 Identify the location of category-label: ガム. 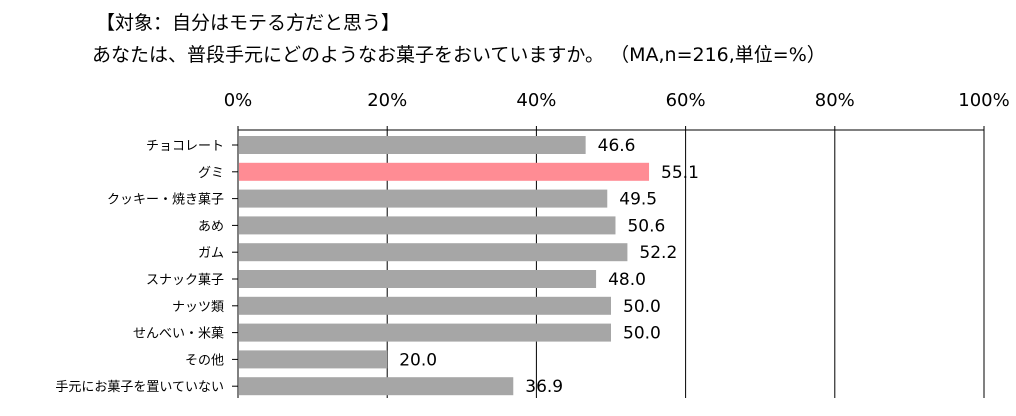
(211, 253).